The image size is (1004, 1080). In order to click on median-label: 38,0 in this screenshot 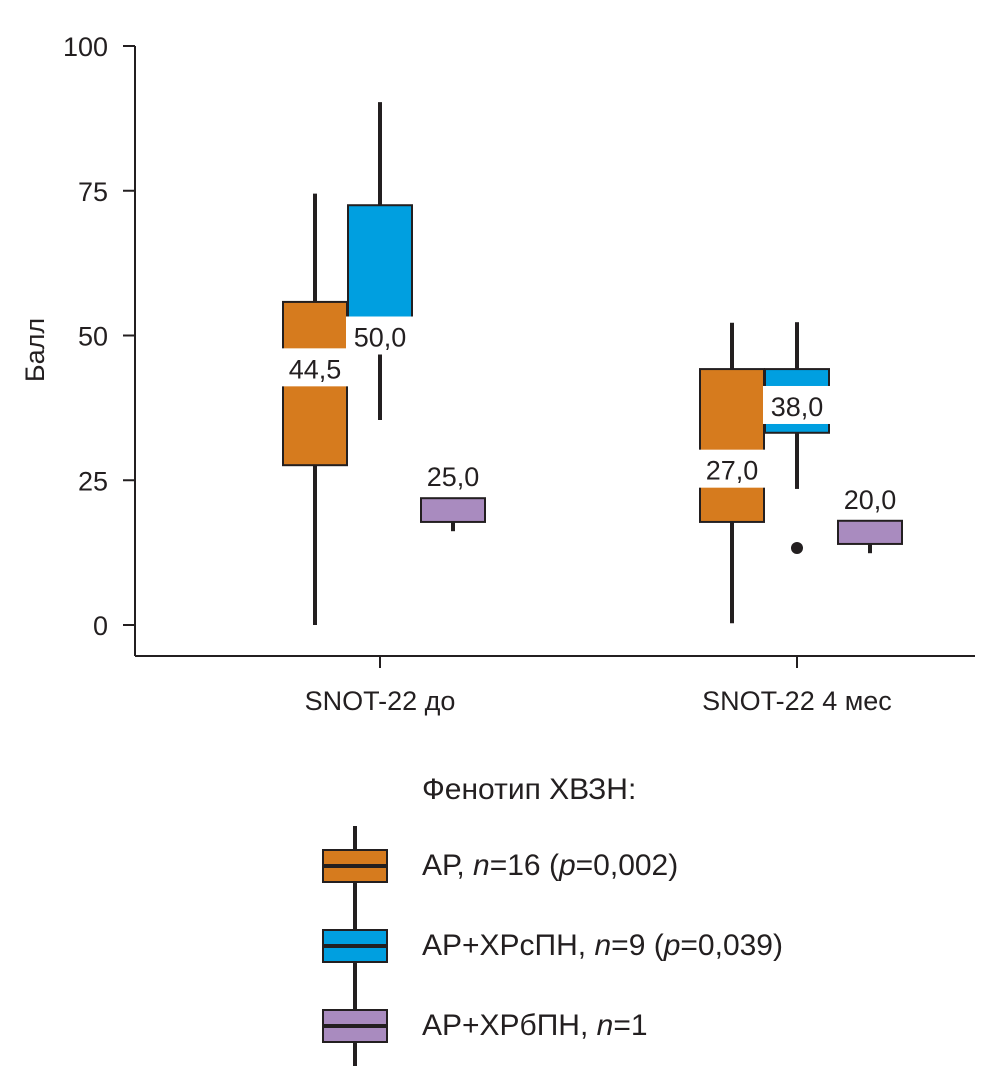, I will do `click(797, 407)`.